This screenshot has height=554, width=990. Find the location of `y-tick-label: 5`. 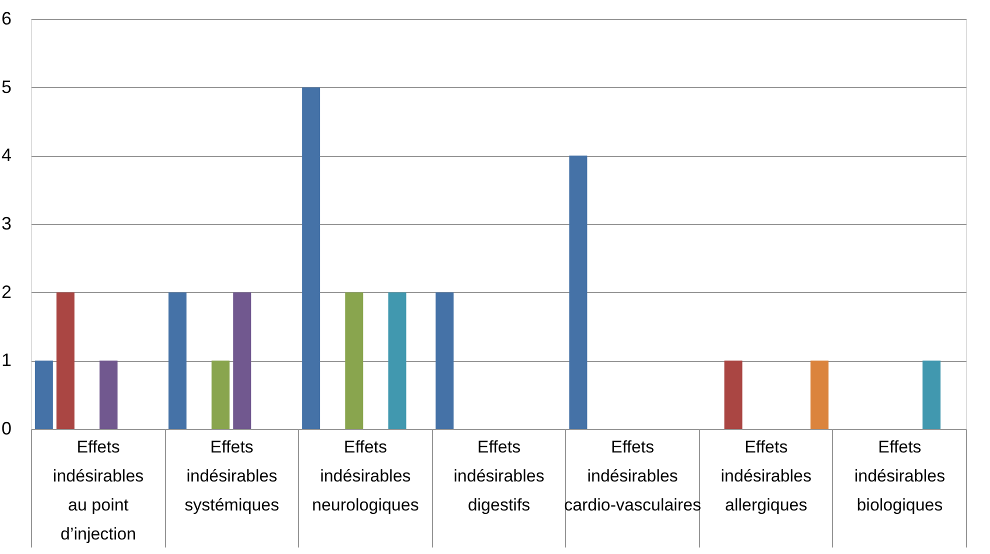

y-tick-label: 5 is located at coordinates (6, 86).